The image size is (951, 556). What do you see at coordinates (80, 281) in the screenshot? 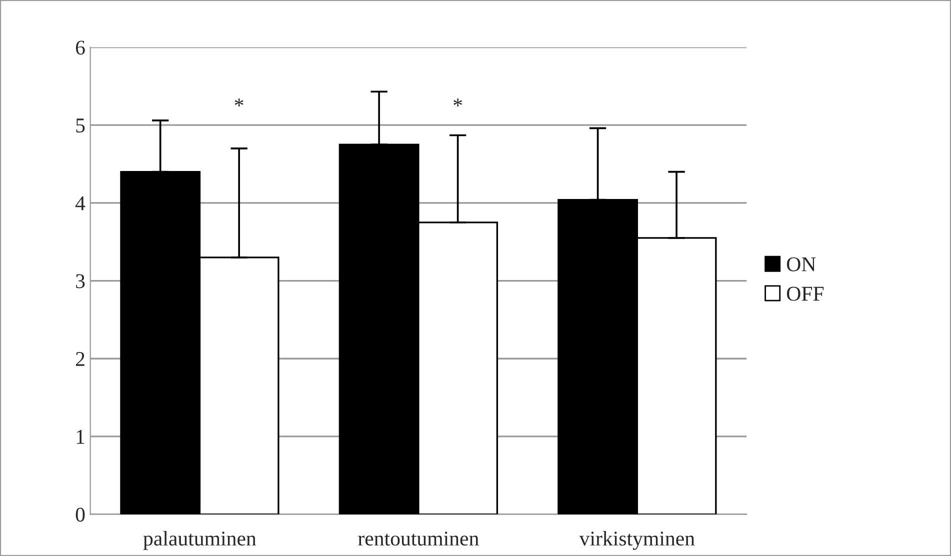
I see `y-tick-label: 3` at bounding box center [80, 281].